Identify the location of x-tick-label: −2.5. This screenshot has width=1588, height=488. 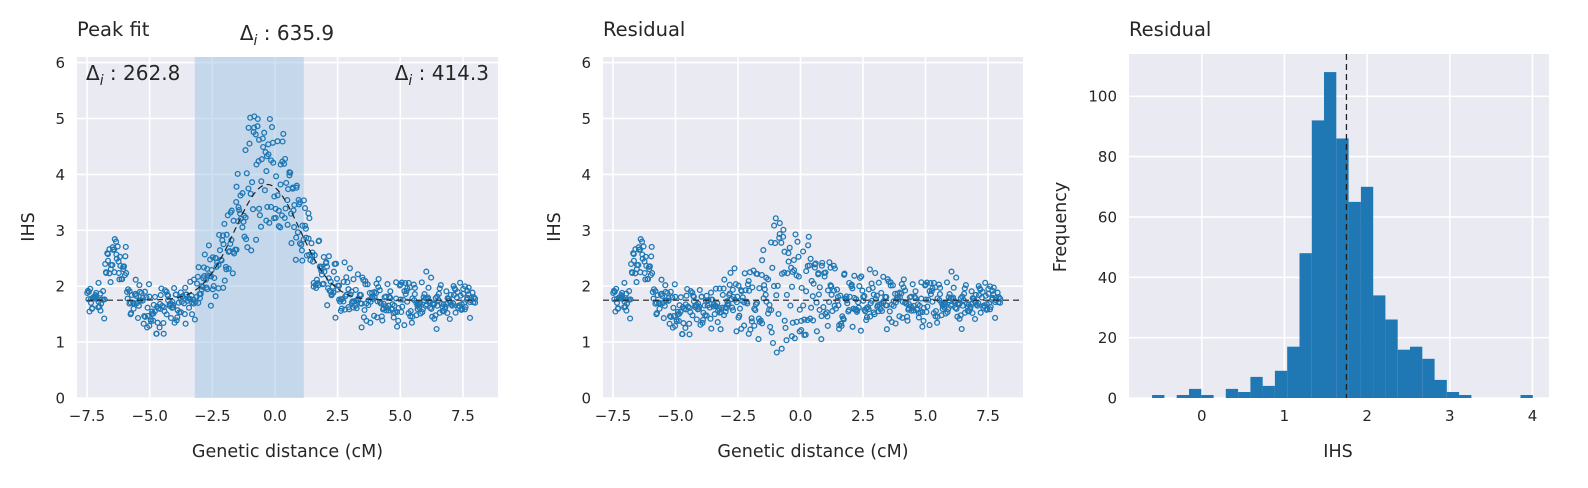
(212, 416).